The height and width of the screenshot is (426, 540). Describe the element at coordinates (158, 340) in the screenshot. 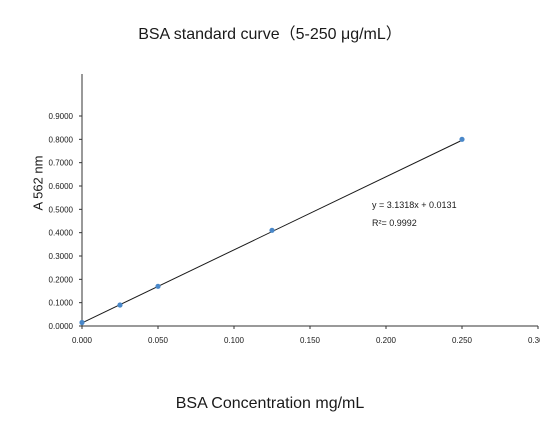

I see `x-tick-label: 0.050` at that location.